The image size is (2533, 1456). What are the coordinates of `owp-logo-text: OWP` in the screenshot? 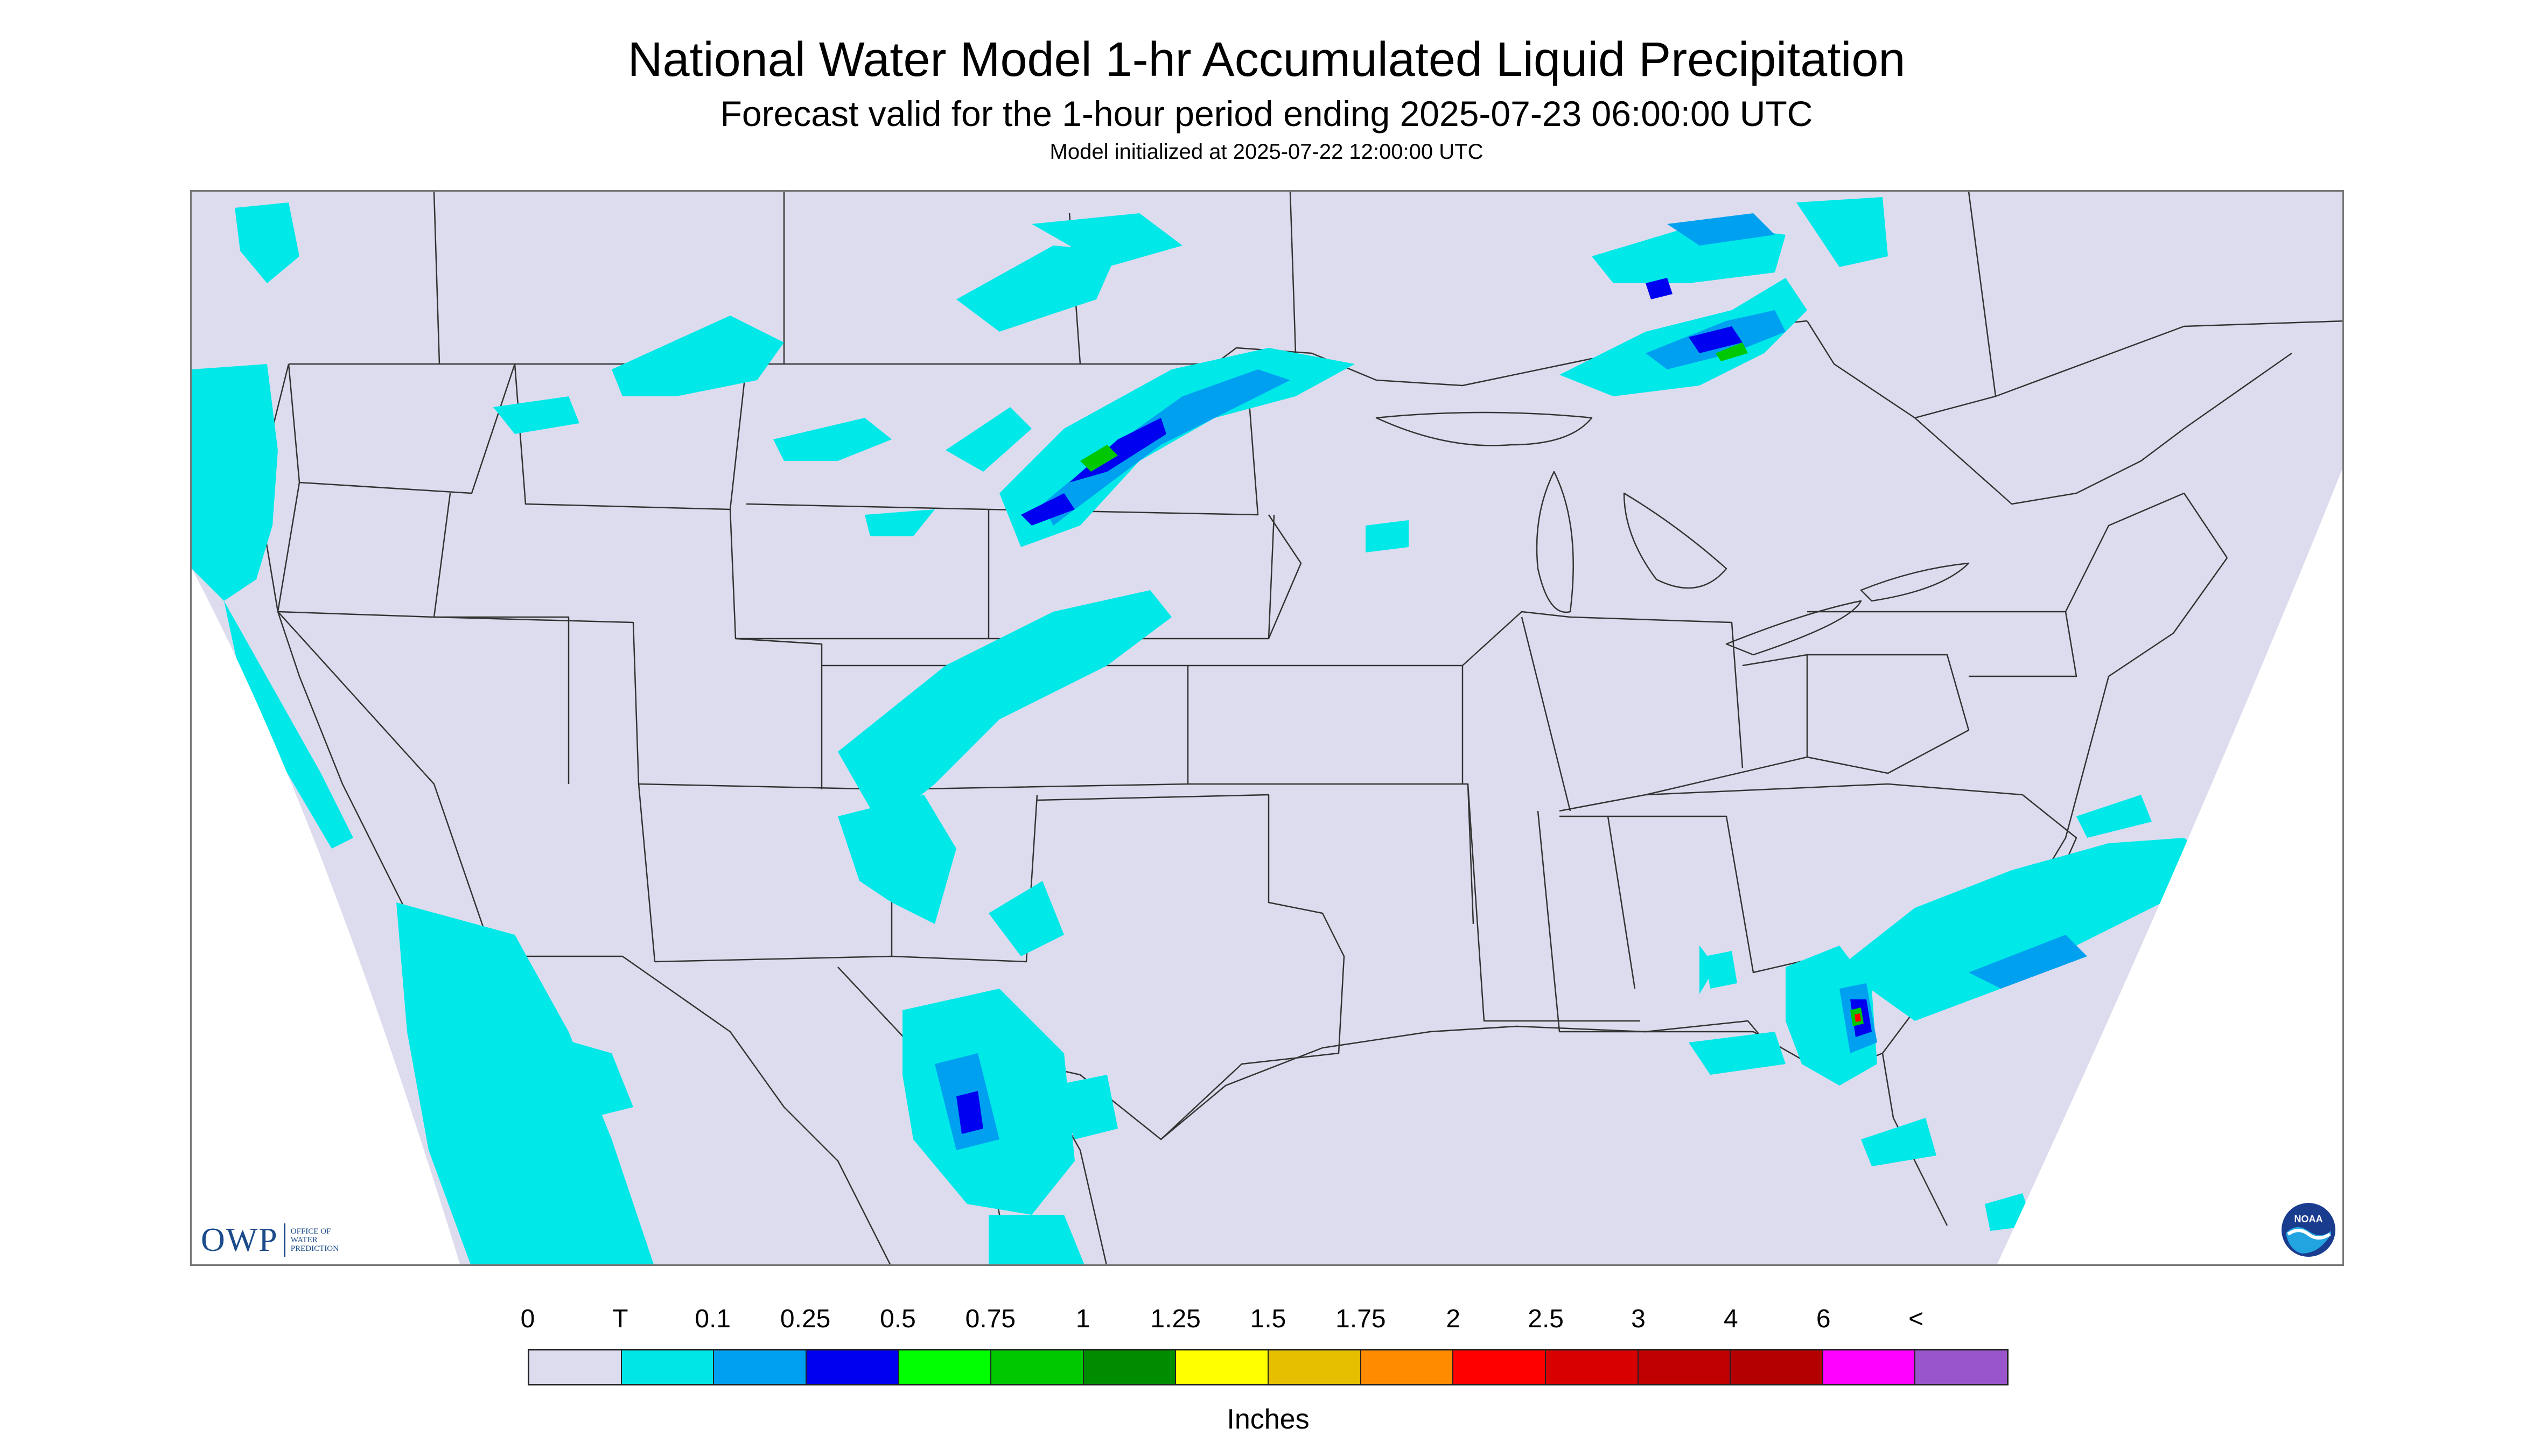 It's located at (239, 1239).